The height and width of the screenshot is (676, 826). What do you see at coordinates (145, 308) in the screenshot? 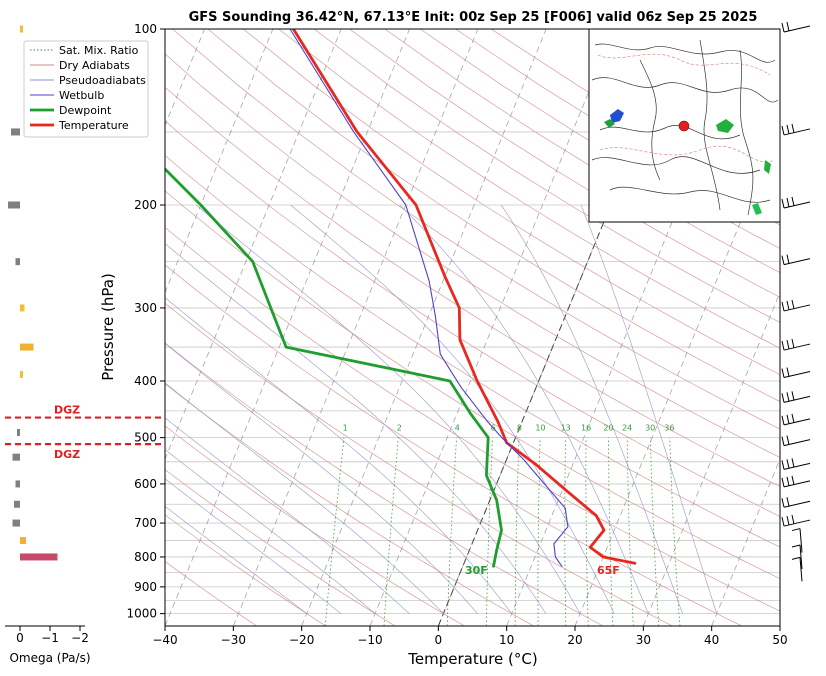
I see `y-tick-label: 300` at bounding box center [145, 308].